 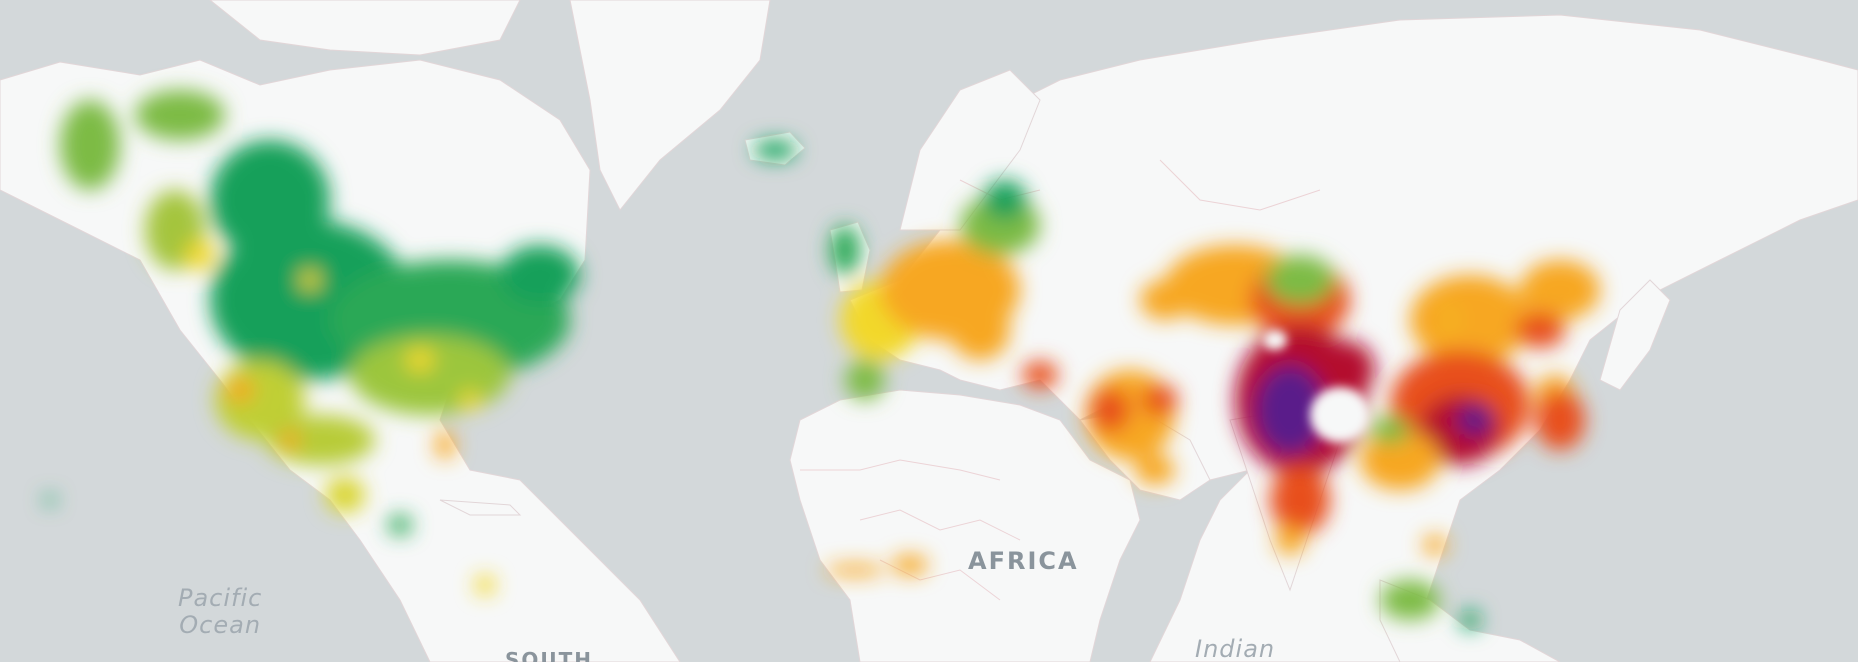 What do you see at coordinates (480, 507) in the screenshot?
I see `land-caribbean` at bounding box center [480, 507].